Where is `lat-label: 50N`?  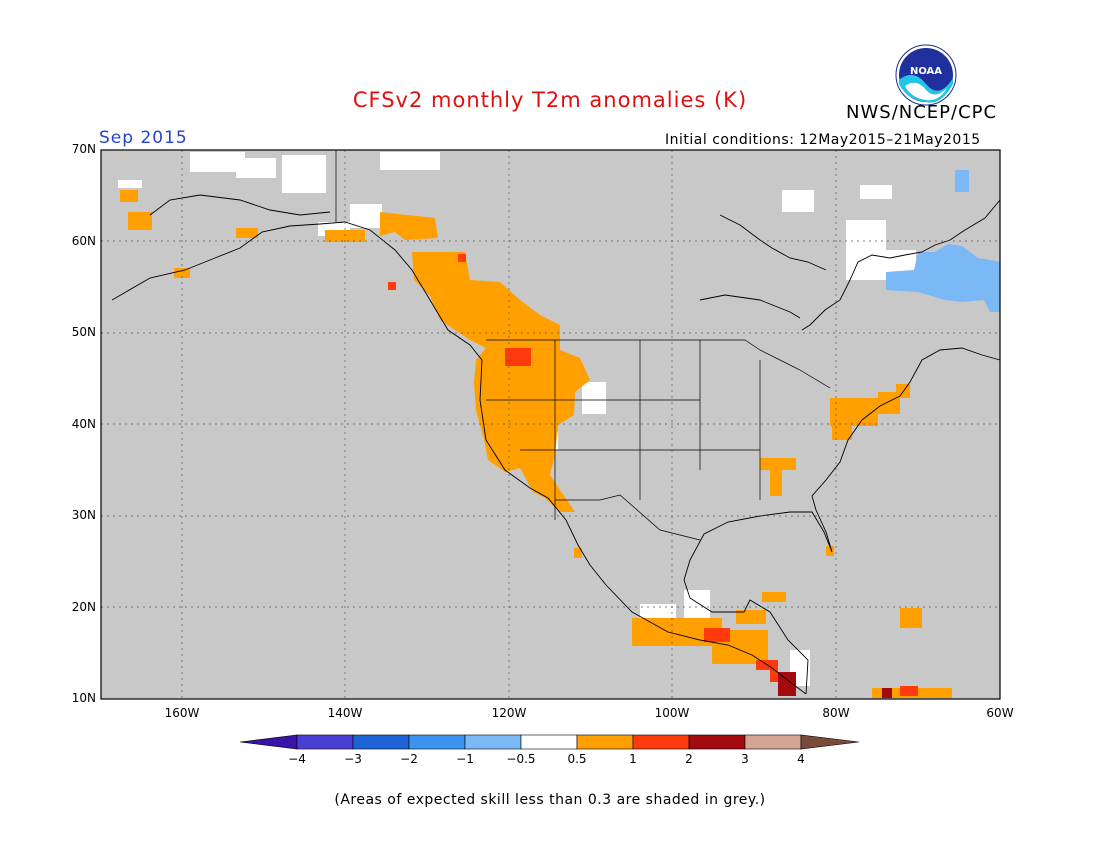
lat-label: 50N is located at coordinates (83, 332).